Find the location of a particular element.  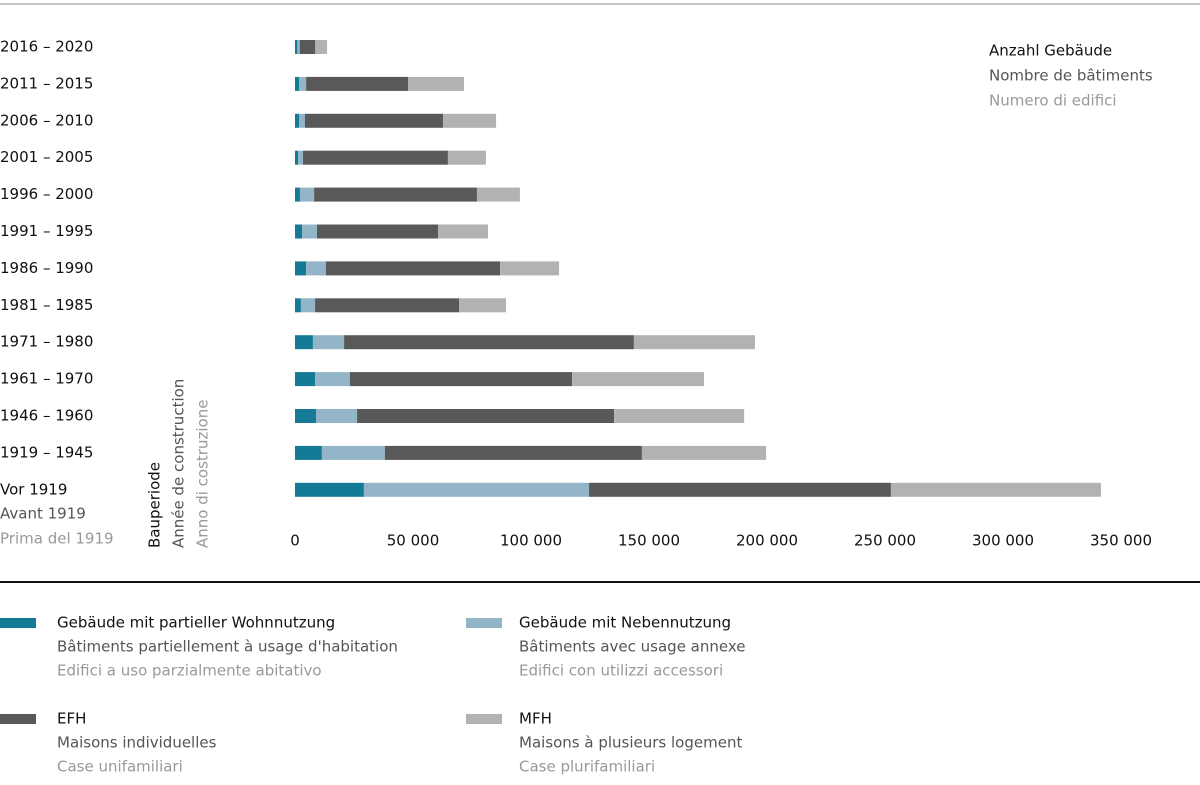

x-tick-label: 350 000 is located at coordinates (1121, 541).